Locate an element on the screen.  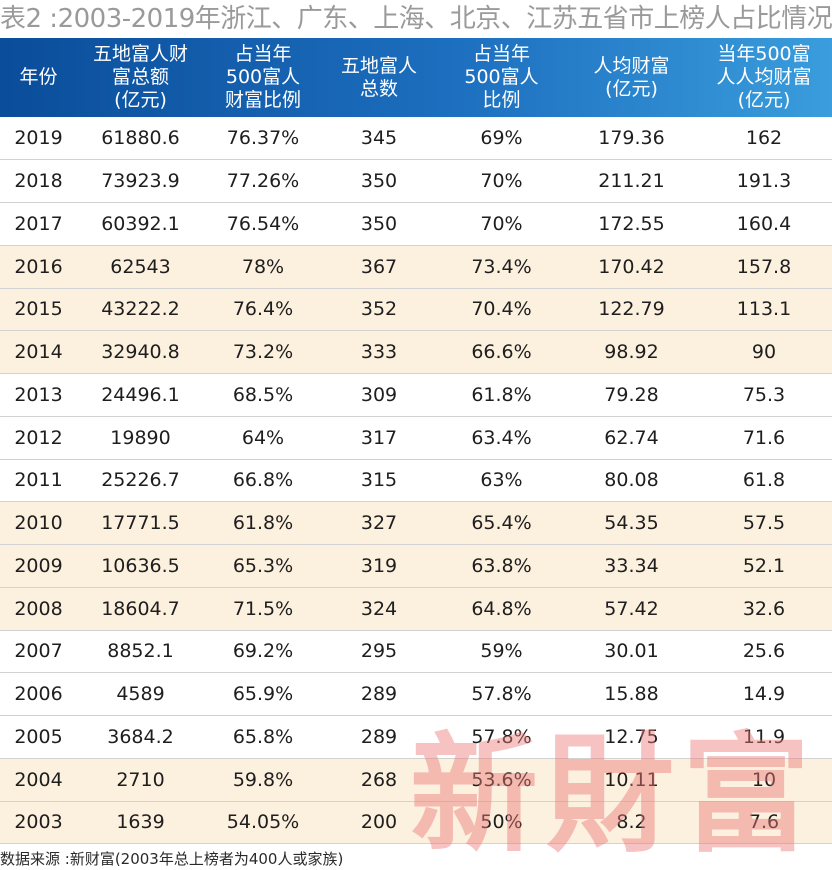
table-row: 2006 4589 65.9% 289 57.8% 15.88 14.9 is located at coordinates (416, 694).